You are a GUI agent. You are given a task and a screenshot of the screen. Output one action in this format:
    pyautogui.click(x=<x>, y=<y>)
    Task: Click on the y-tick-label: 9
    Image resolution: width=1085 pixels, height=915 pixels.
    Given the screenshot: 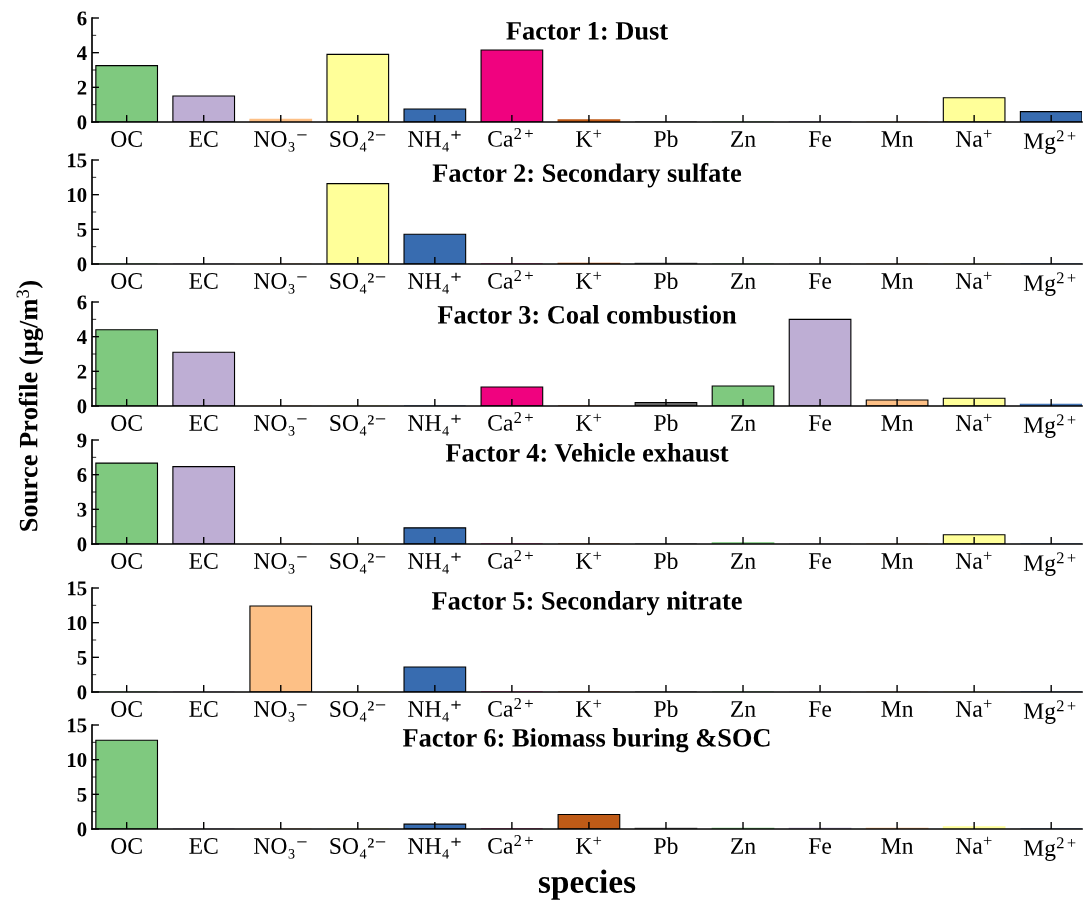 What is the action you would take?
    pyautogui.click(x=82, y=440)
    